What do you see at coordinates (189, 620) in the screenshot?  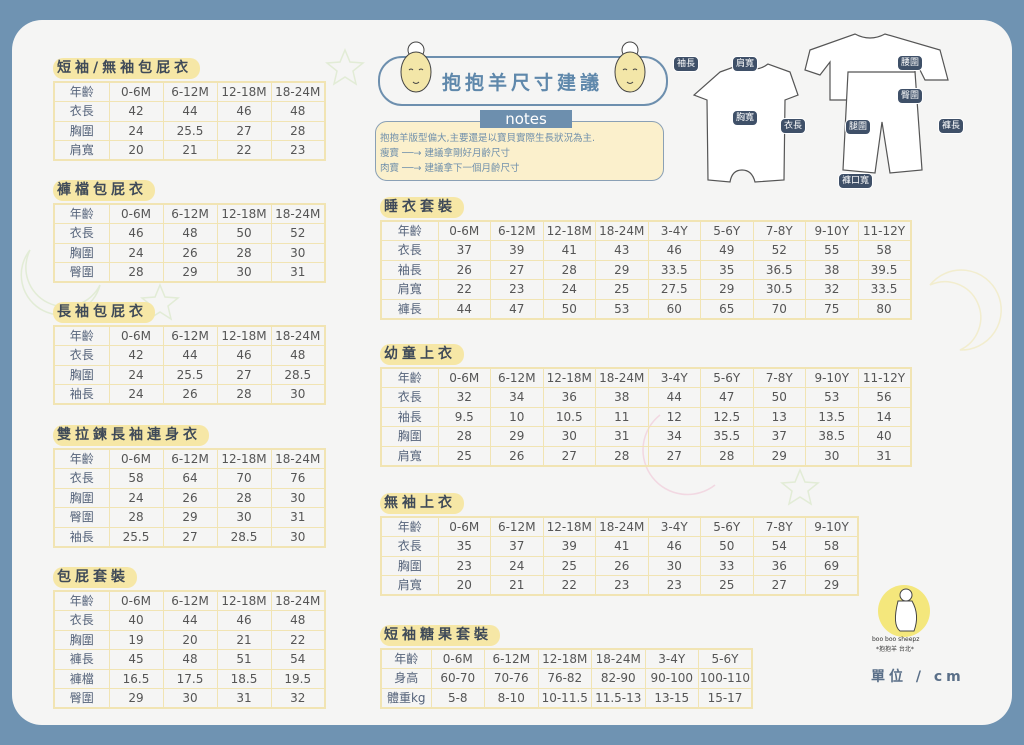 I see `table-row: 衣長 40 44 46 48` at bounding box center [189, 620].